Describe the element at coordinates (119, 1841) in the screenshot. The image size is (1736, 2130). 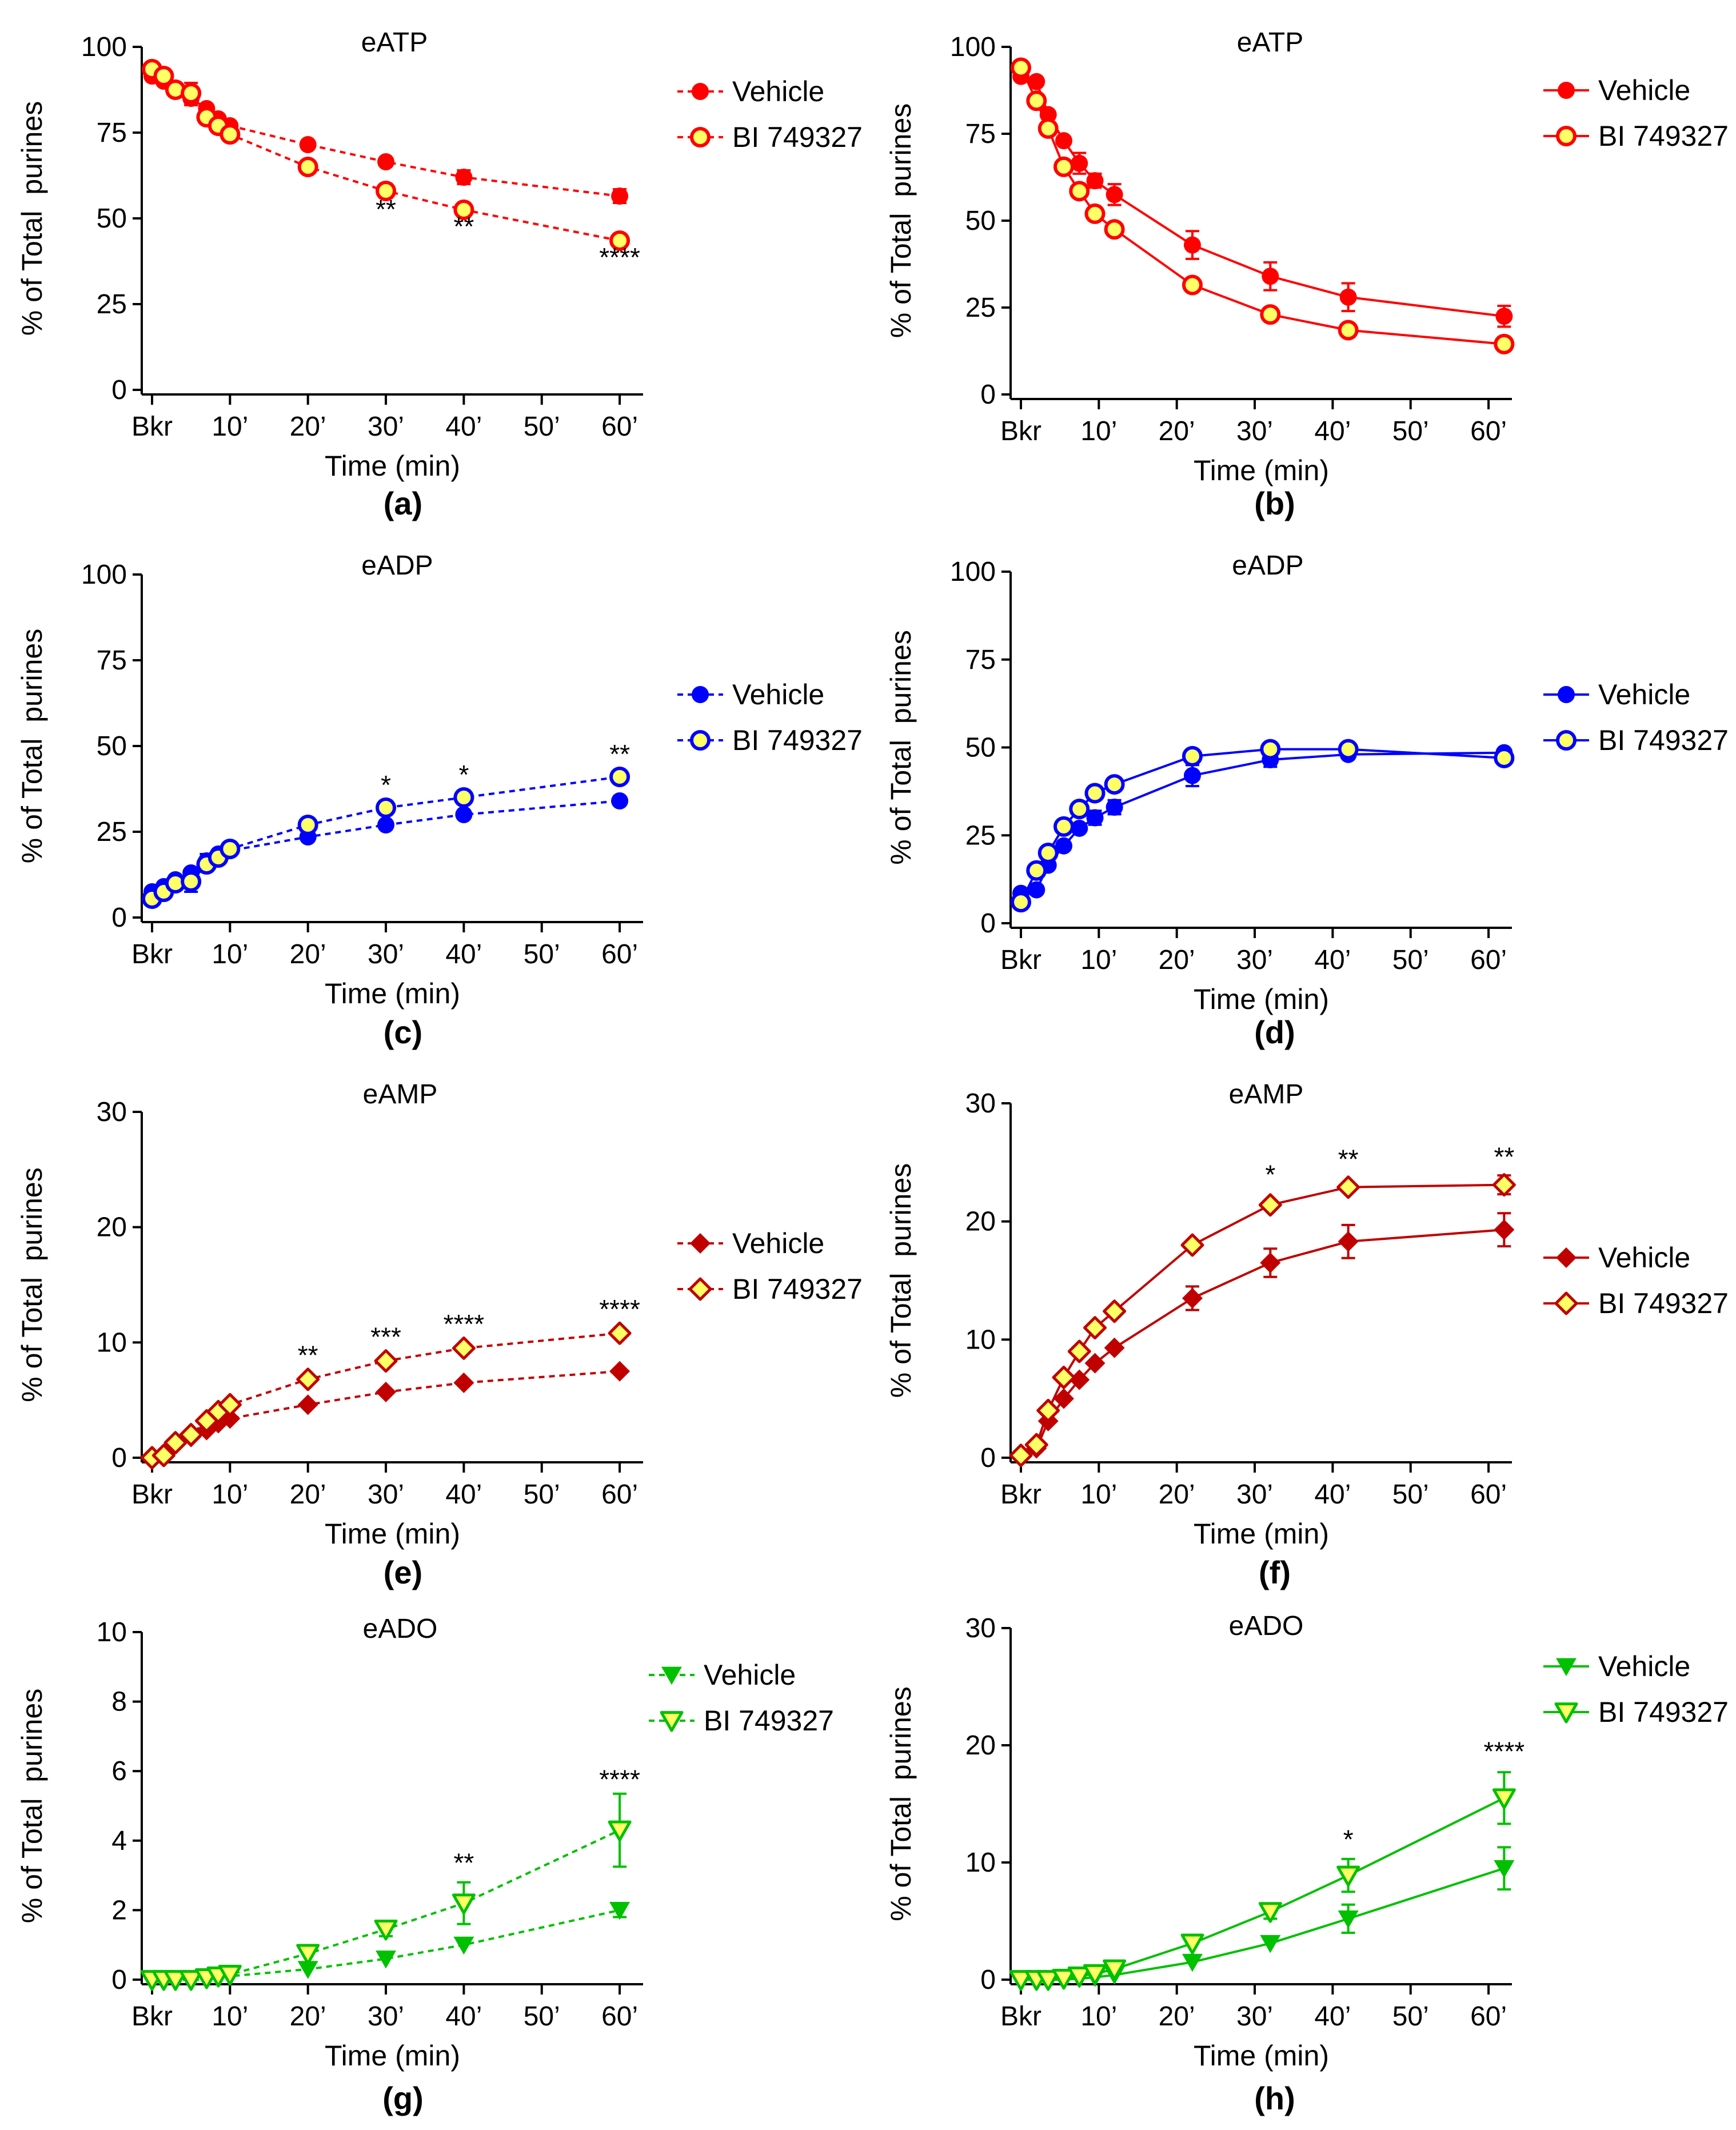
I see `y-tick-label: 4` at that location.